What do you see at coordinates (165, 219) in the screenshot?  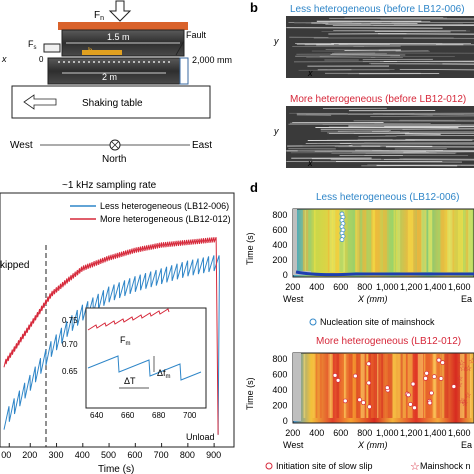 I see `legend-label-more: More heterogeneous (LB12-012)` at bounding box center [165, 219].